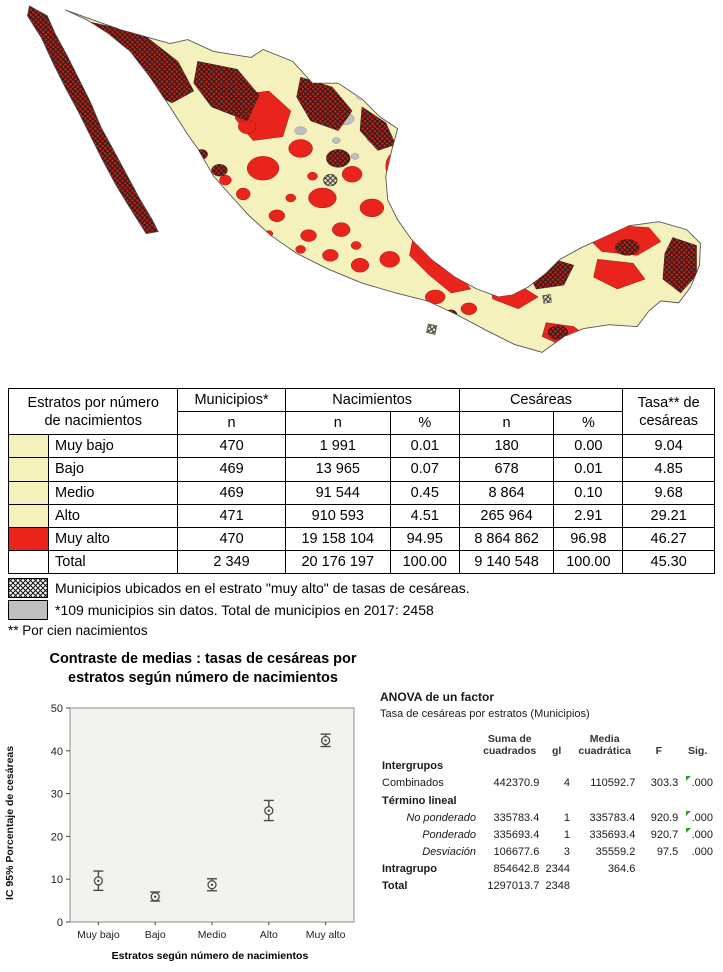  What do you see at coordinates (566, 834) in the screenshot?
I see `anova-gl: 1` at bounding box center [566, 834].